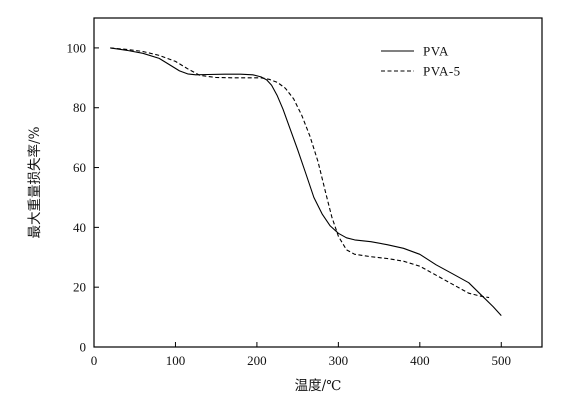 The width and height of the screenshot is (566, 407). I want to click on legend-label-pva-5: PVA-5, so click(442, 71).